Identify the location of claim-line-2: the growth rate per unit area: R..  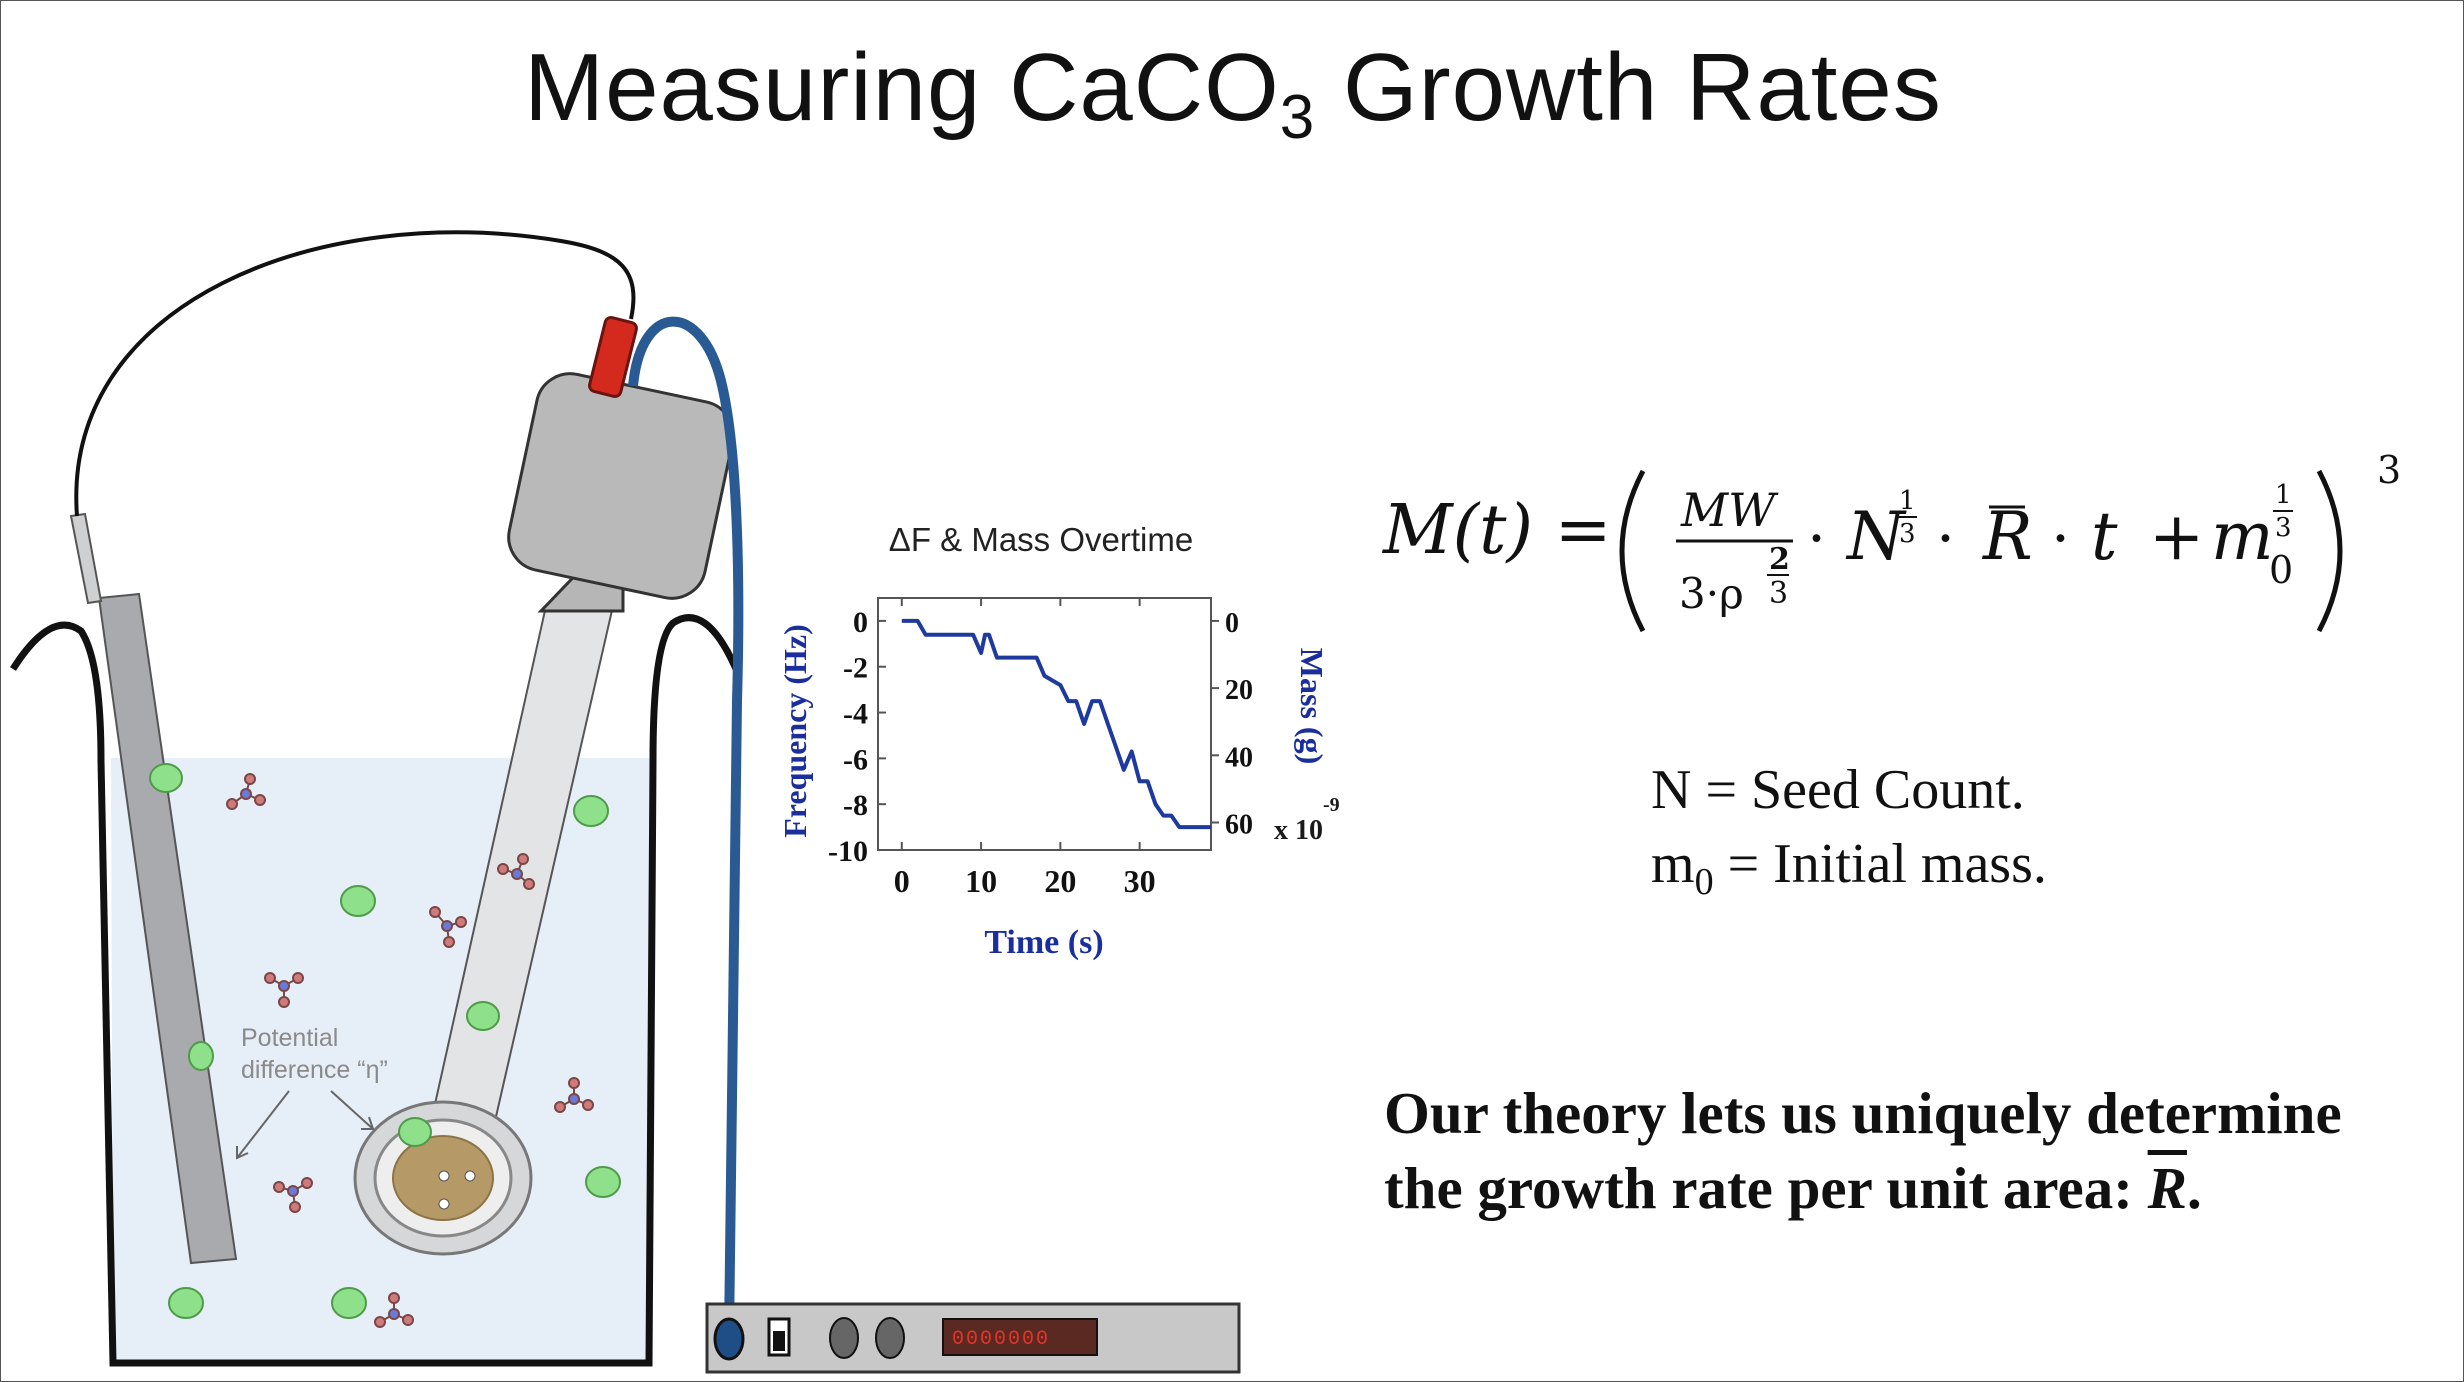
(1793, 1188).